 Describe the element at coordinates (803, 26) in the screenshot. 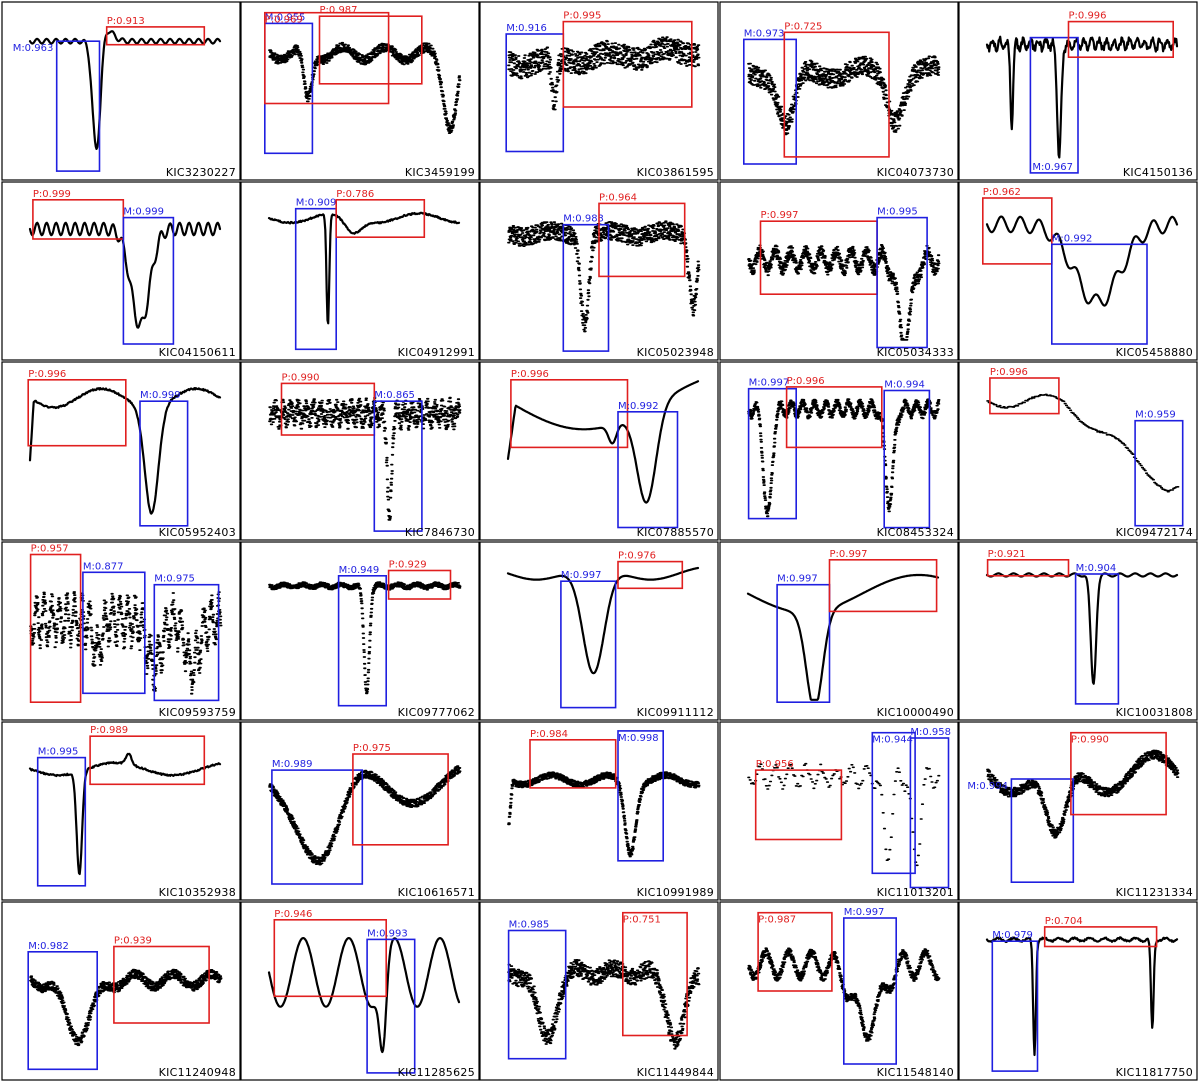

I see `detection-score-label: P:0.725` at that location.